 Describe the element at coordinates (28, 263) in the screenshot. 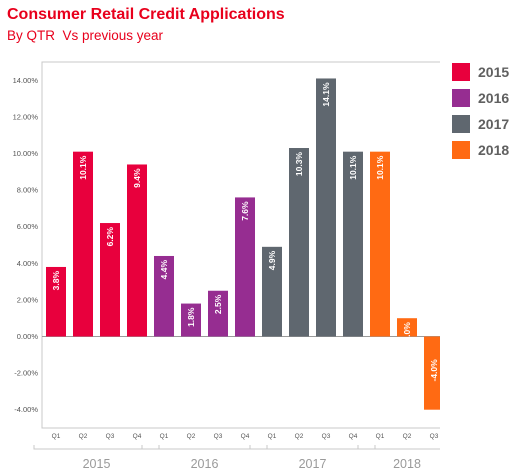

I see `y-tick-label: 4.00%` at that location.